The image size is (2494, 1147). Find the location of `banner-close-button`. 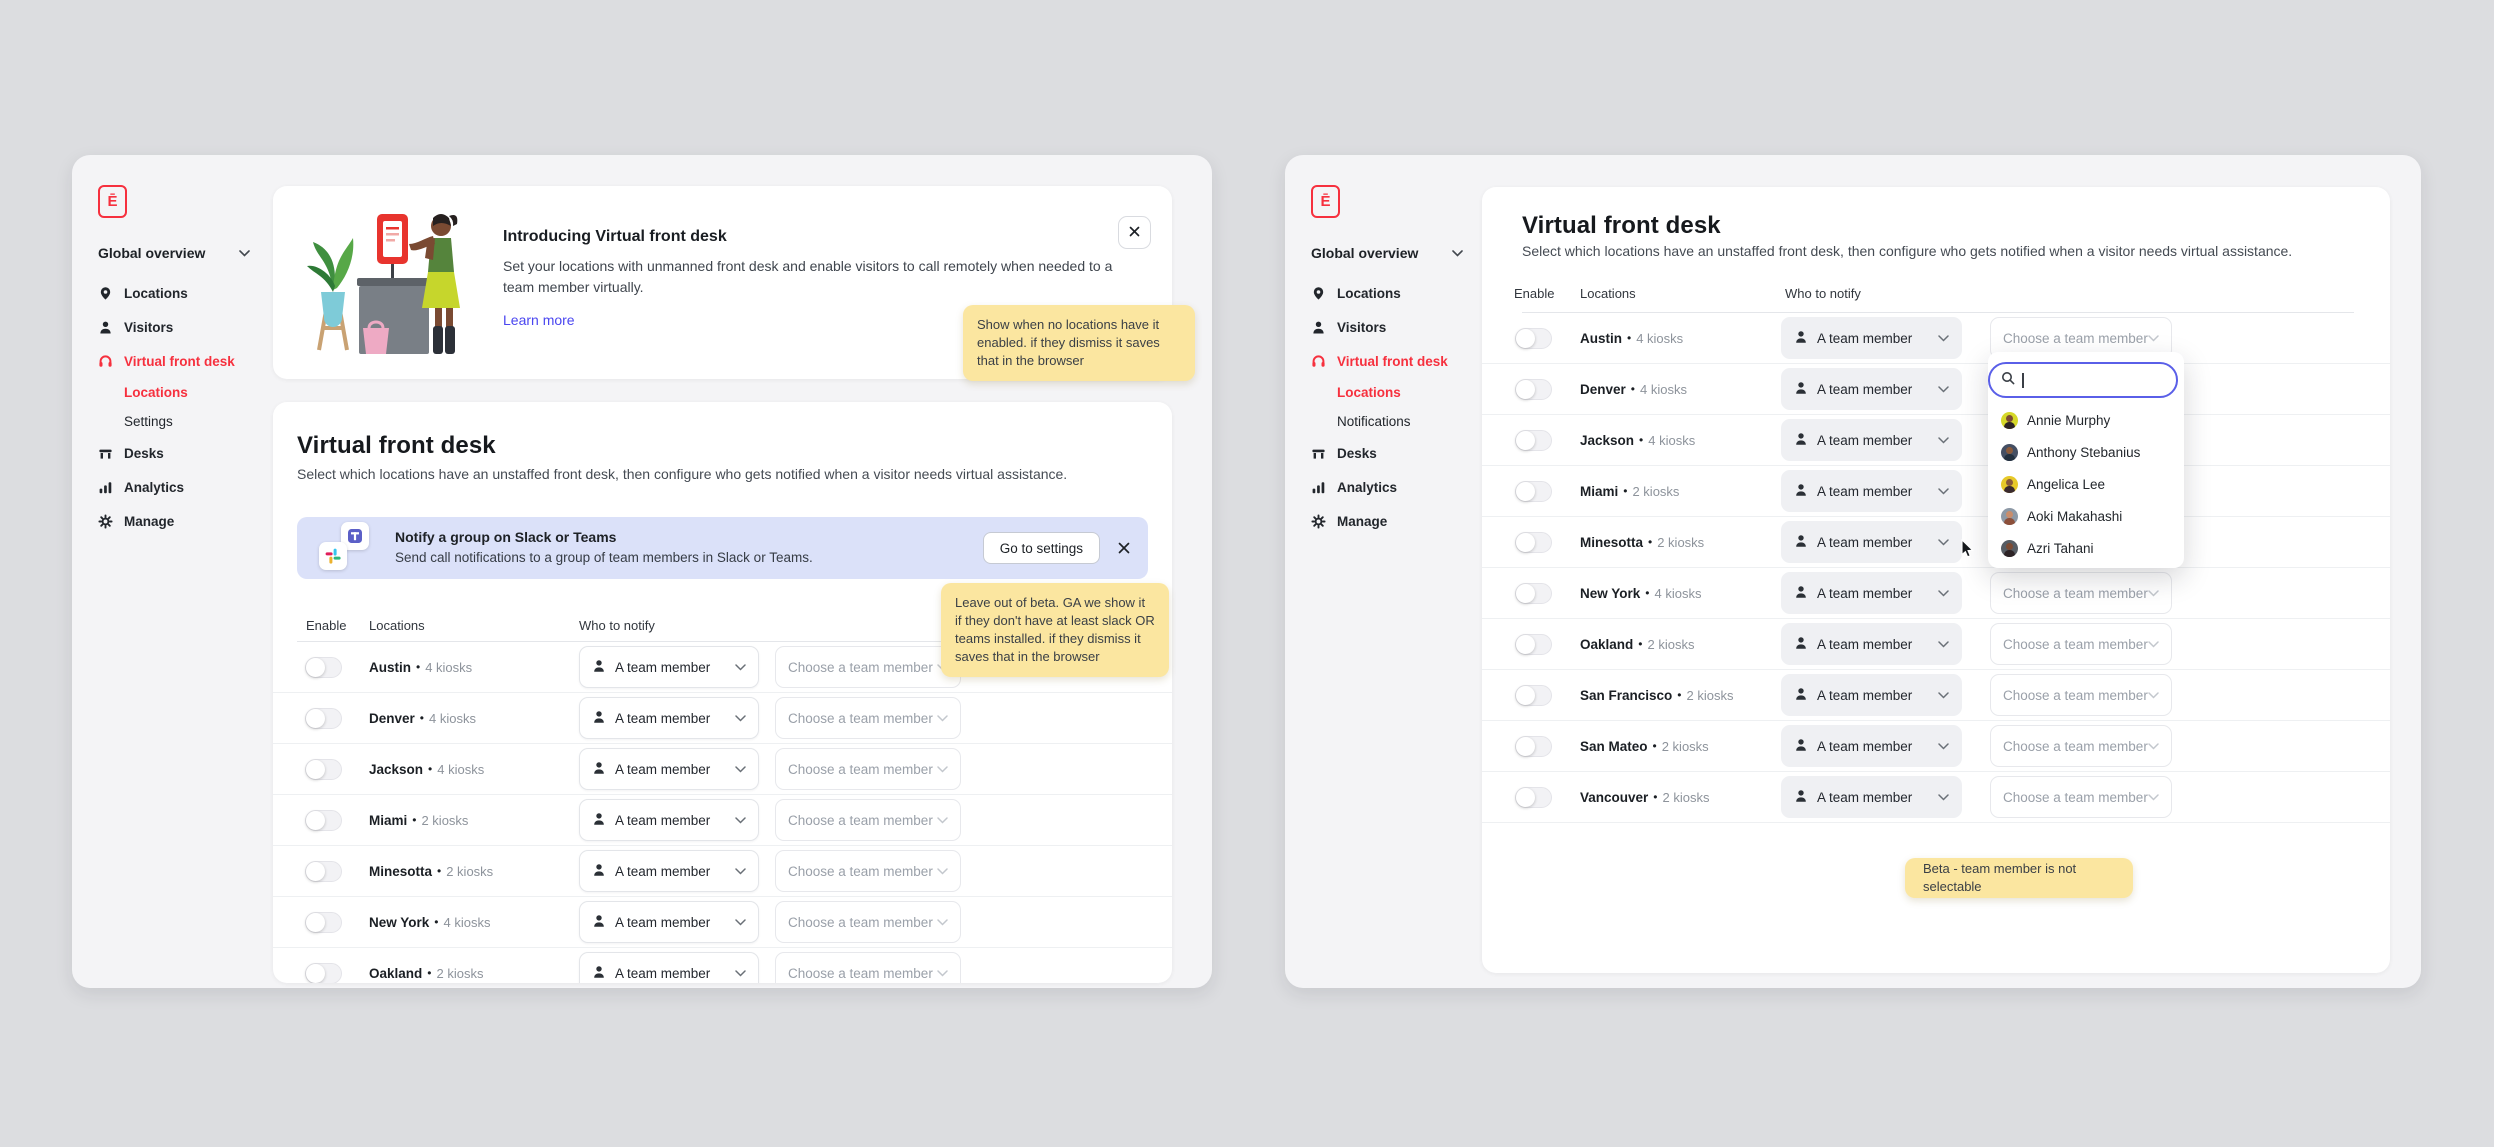

banner-close-button is located at coordinates (1124, 548).